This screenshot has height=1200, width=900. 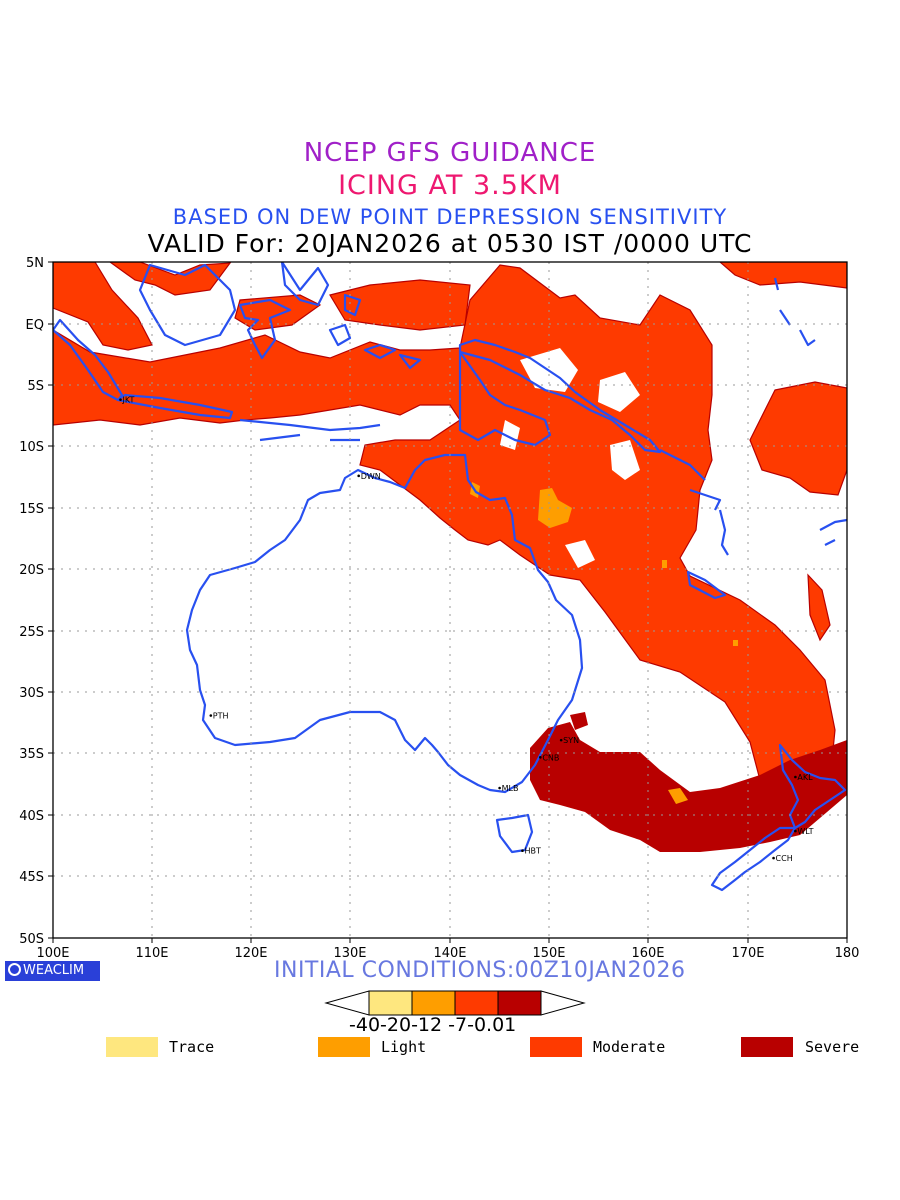 I want to click on city-label-wlt: WLT, so click(x=805, y=831).